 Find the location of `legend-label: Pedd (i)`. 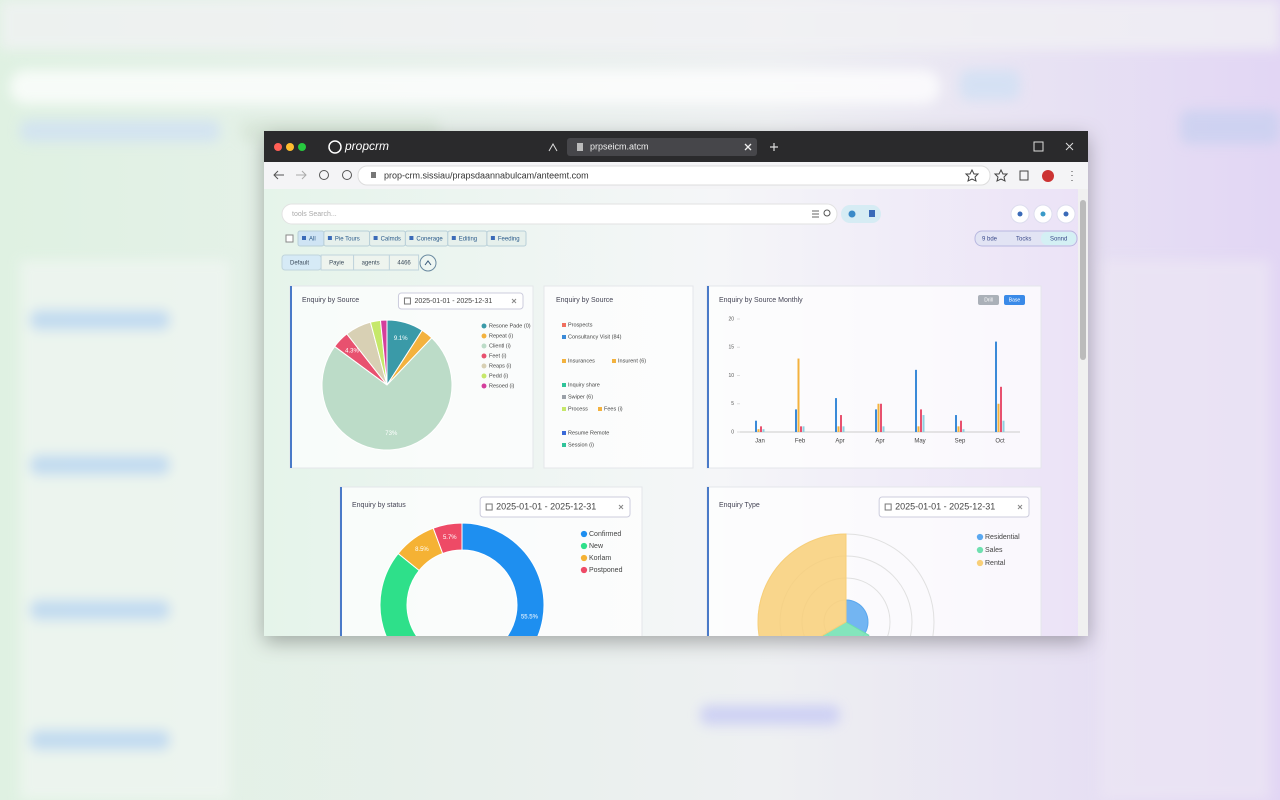

legend-label: Pedd (i) is located at coordinates (498, 376).